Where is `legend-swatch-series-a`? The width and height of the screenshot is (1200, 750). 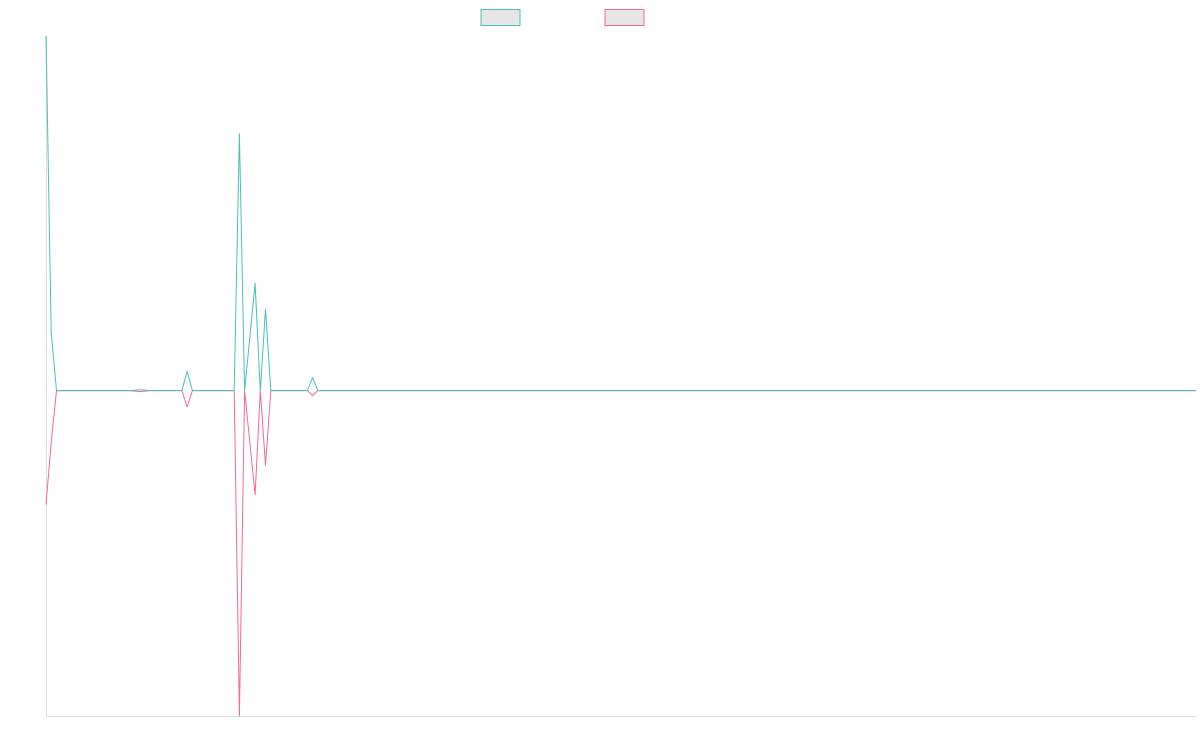
legend-swatch-series-a is located at coordinates (500, 17).